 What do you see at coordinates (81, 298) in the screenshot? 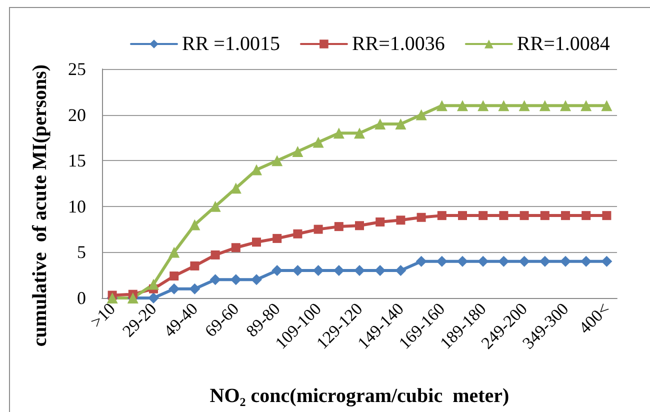
I see `y-tick-label: 0` at bounding box center [81, 298].